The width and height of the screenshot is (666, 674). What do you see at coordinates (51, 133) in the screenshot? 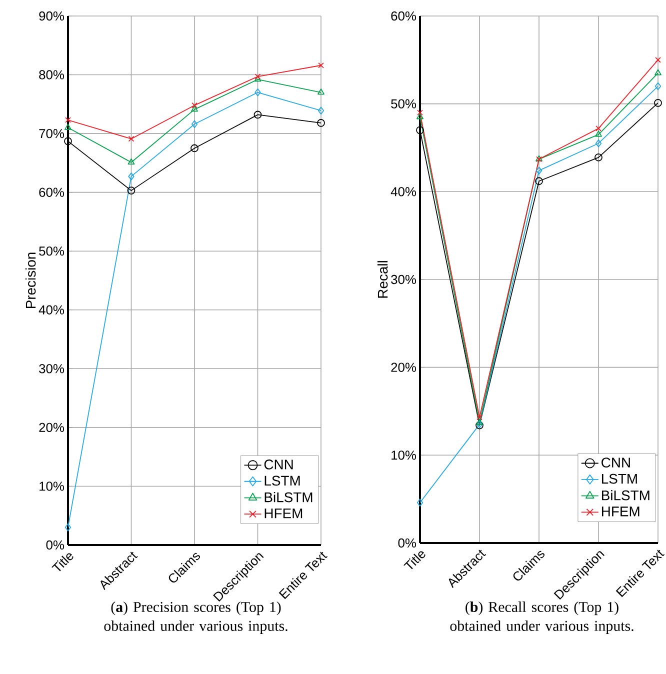
I see `y-tick-label: 70%` at bounding box center [51, 133].